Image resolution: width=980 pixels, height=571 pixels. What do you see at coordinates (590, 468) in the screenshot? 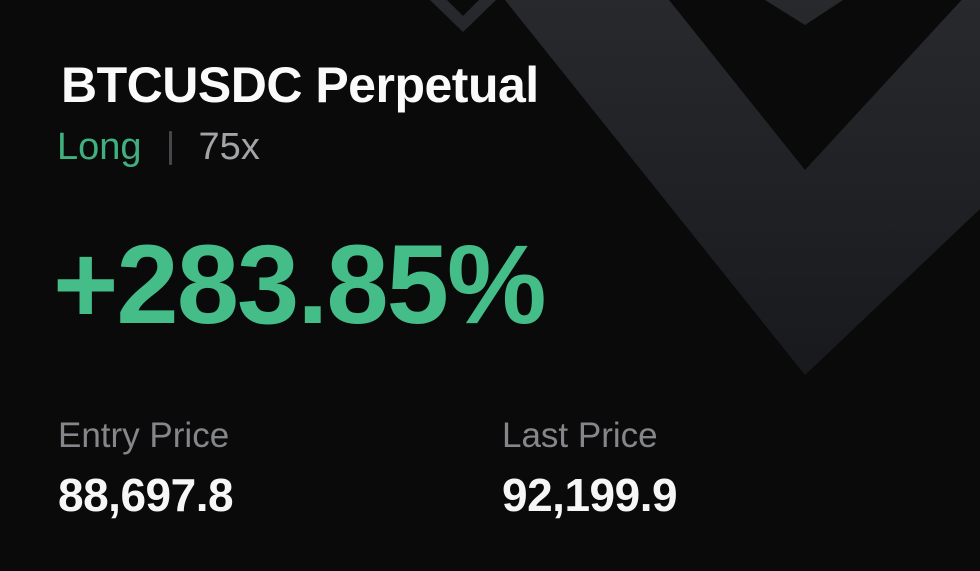
I see `last-price-block: Last Price 92,199.9` at bounding box center [590, 468].